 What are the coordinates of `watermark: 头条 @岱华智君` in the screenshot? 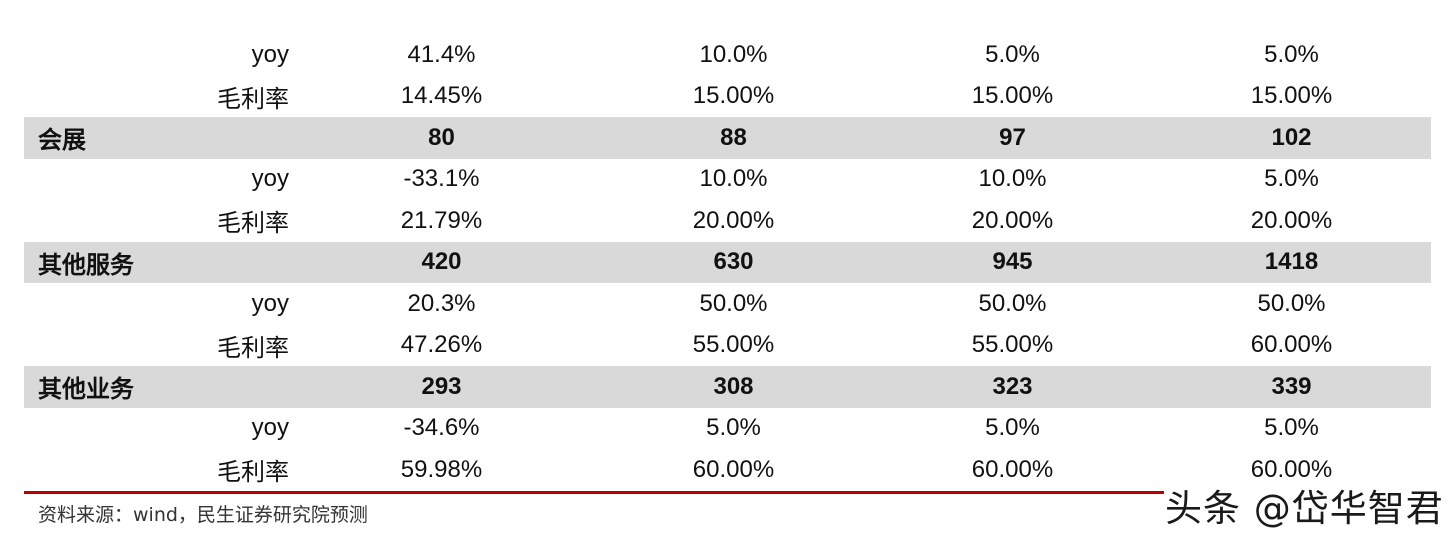 It's located at (1304, 508).